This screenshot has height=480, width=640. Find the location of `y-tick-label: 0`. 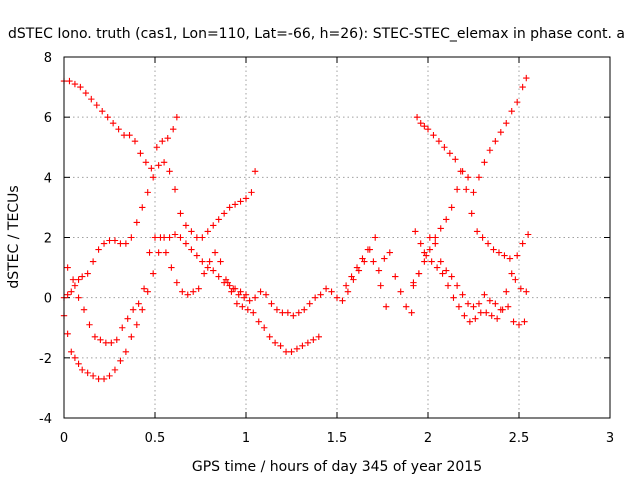

y-tick-label: 0 is located at coordinates (48, 299).